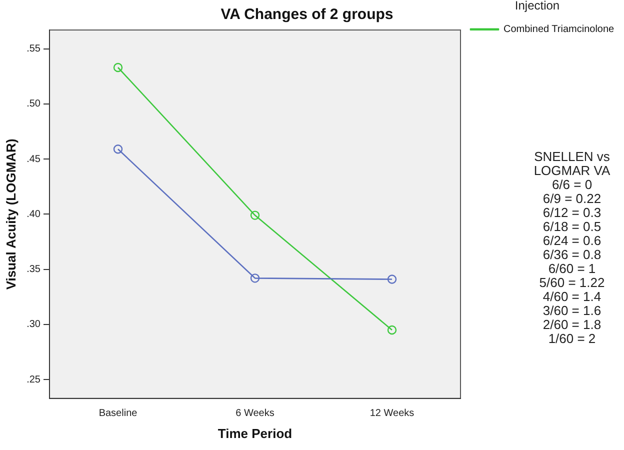  Describe the element at coordinates (255, 433) in the screenshot. I see `x-axis-title: Time Period` at that location.